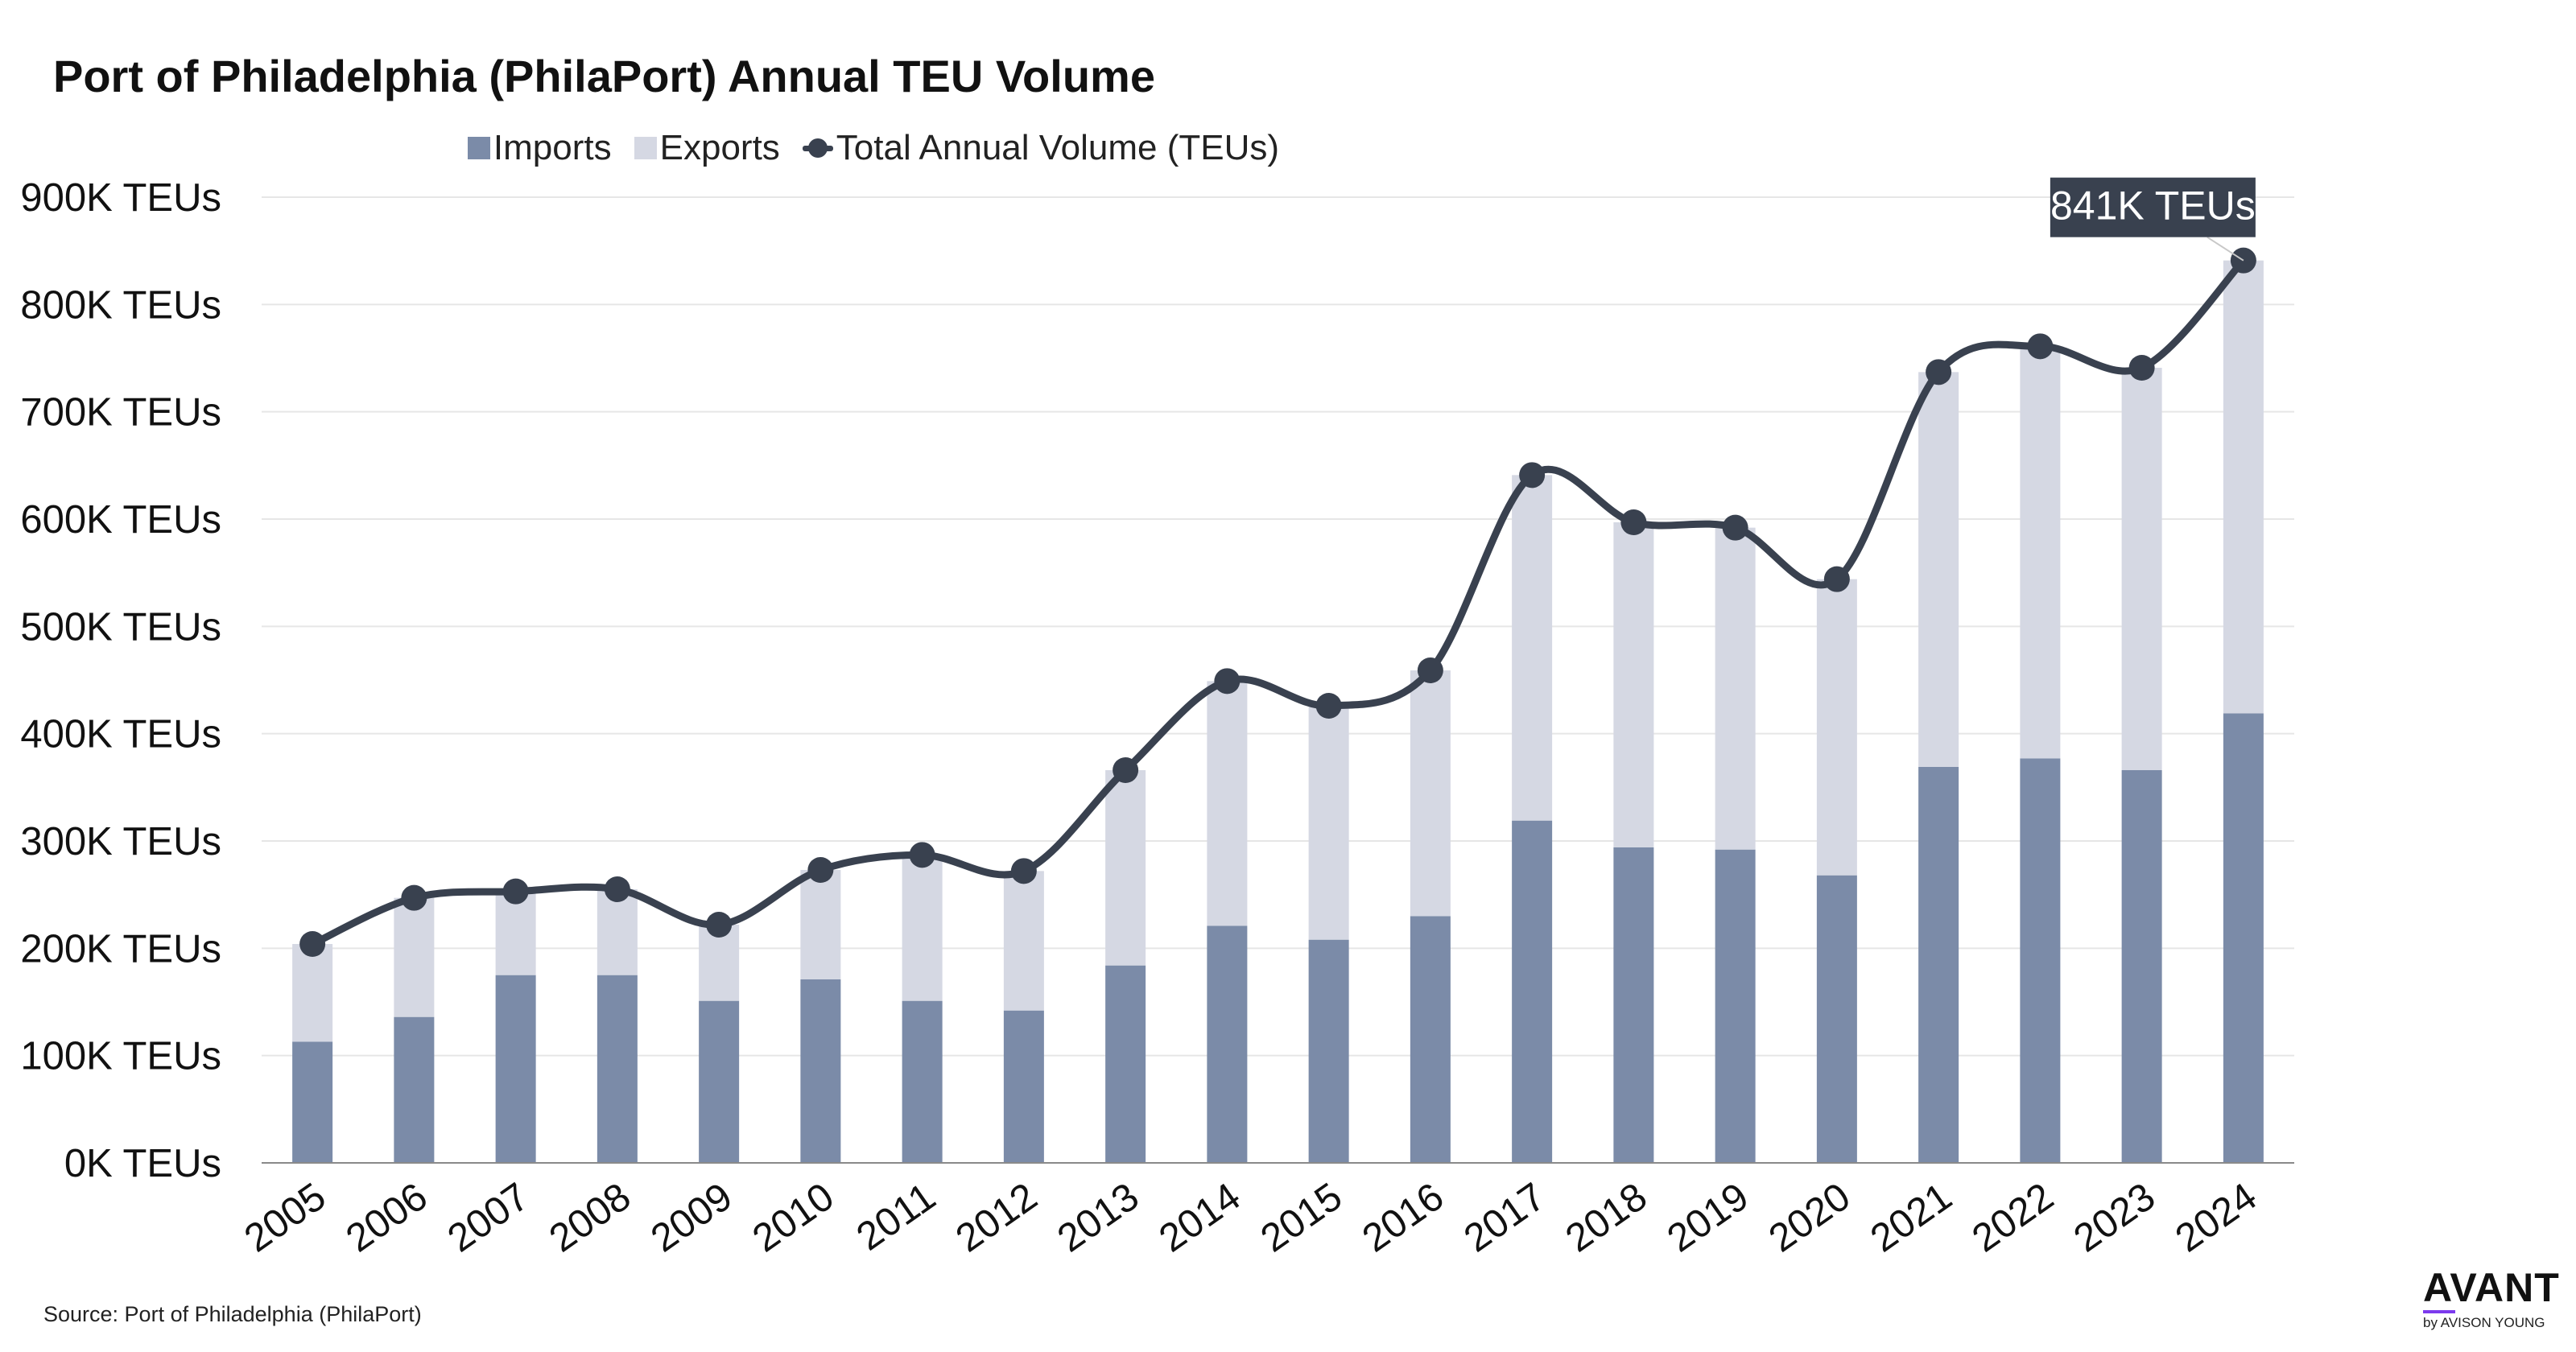  What do you see at coordinates (2243, 938) in the screenshot?
I see `bar-imports-2024` at bounding box center [2243, 938].